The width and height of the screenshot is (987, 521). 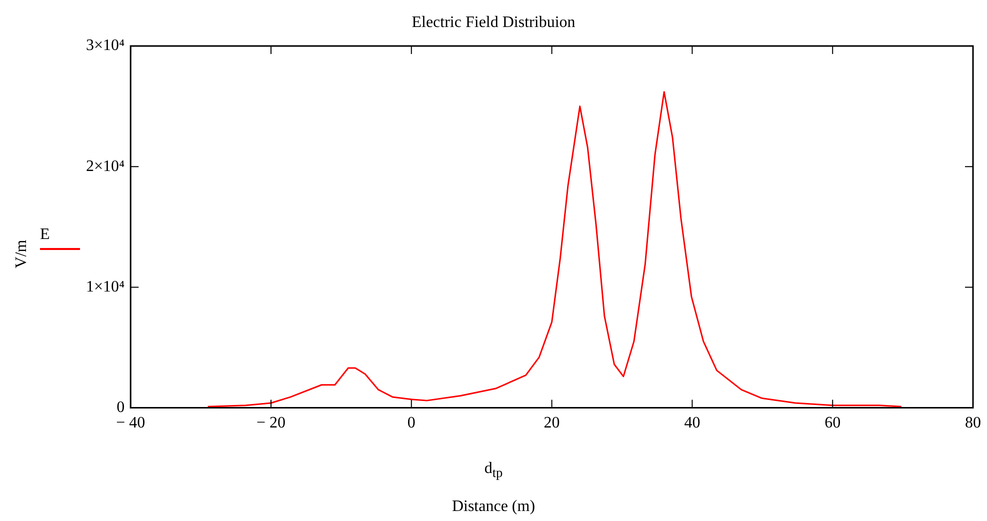 I want to click on x-axis-title: d$_{tp}$, so click(x=493, y=471).